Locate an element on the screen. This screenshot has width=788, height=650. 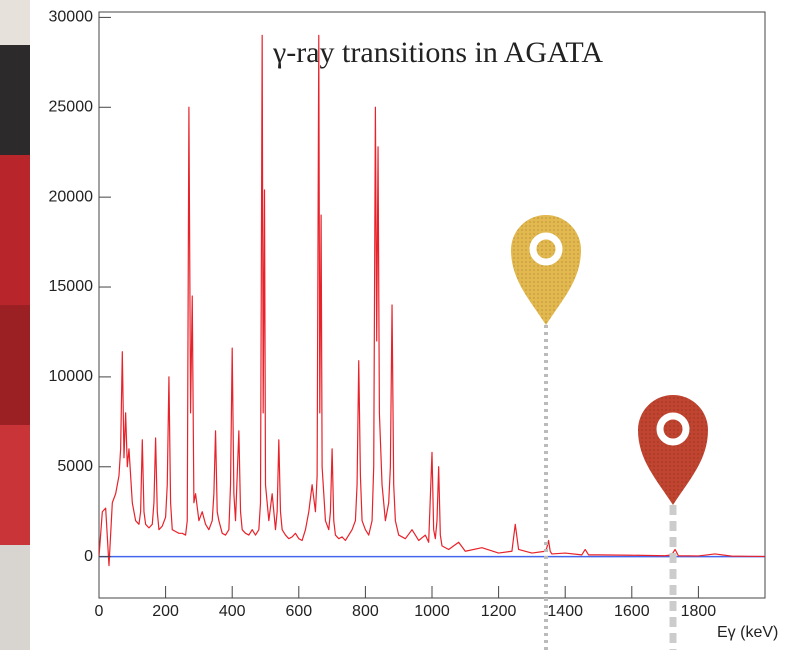
y-tick-label: 0 is located at coordinates (88, 556).